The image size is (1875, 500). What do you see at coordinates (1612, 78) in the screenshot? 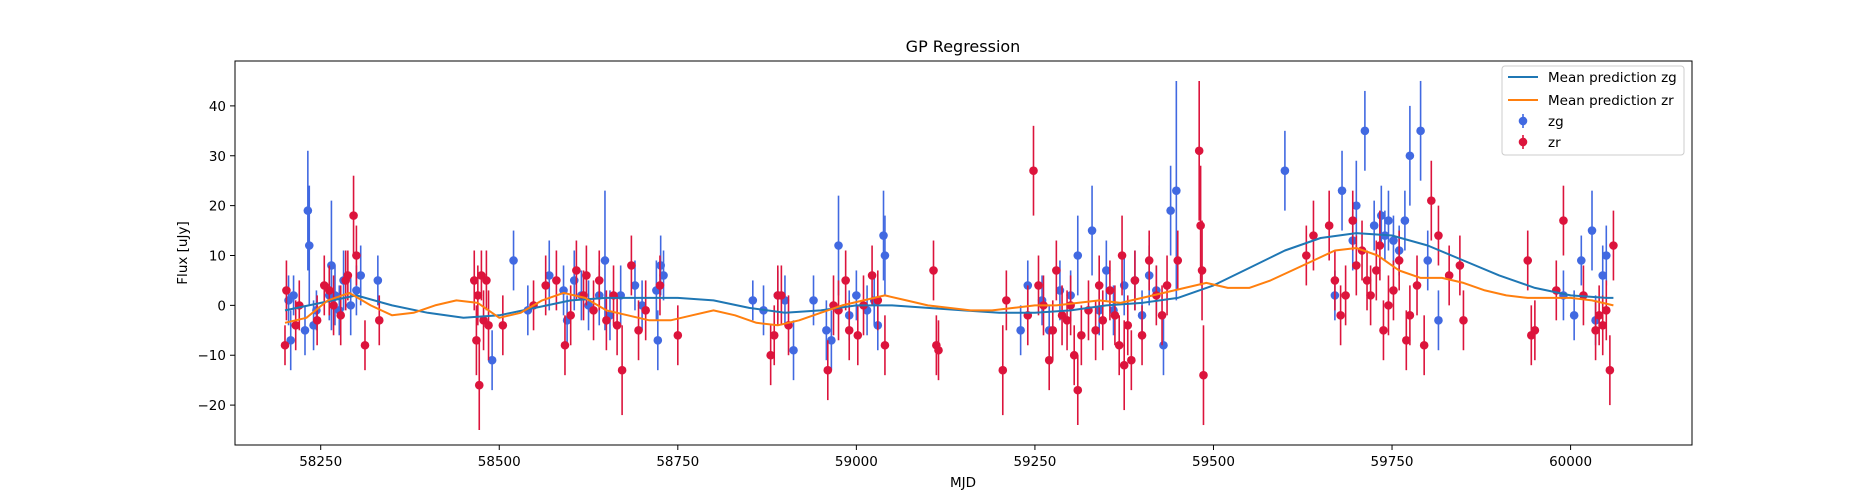
I see `legend-label-zg-line: Mean prediction zg` at bounding box center [1612, 78].